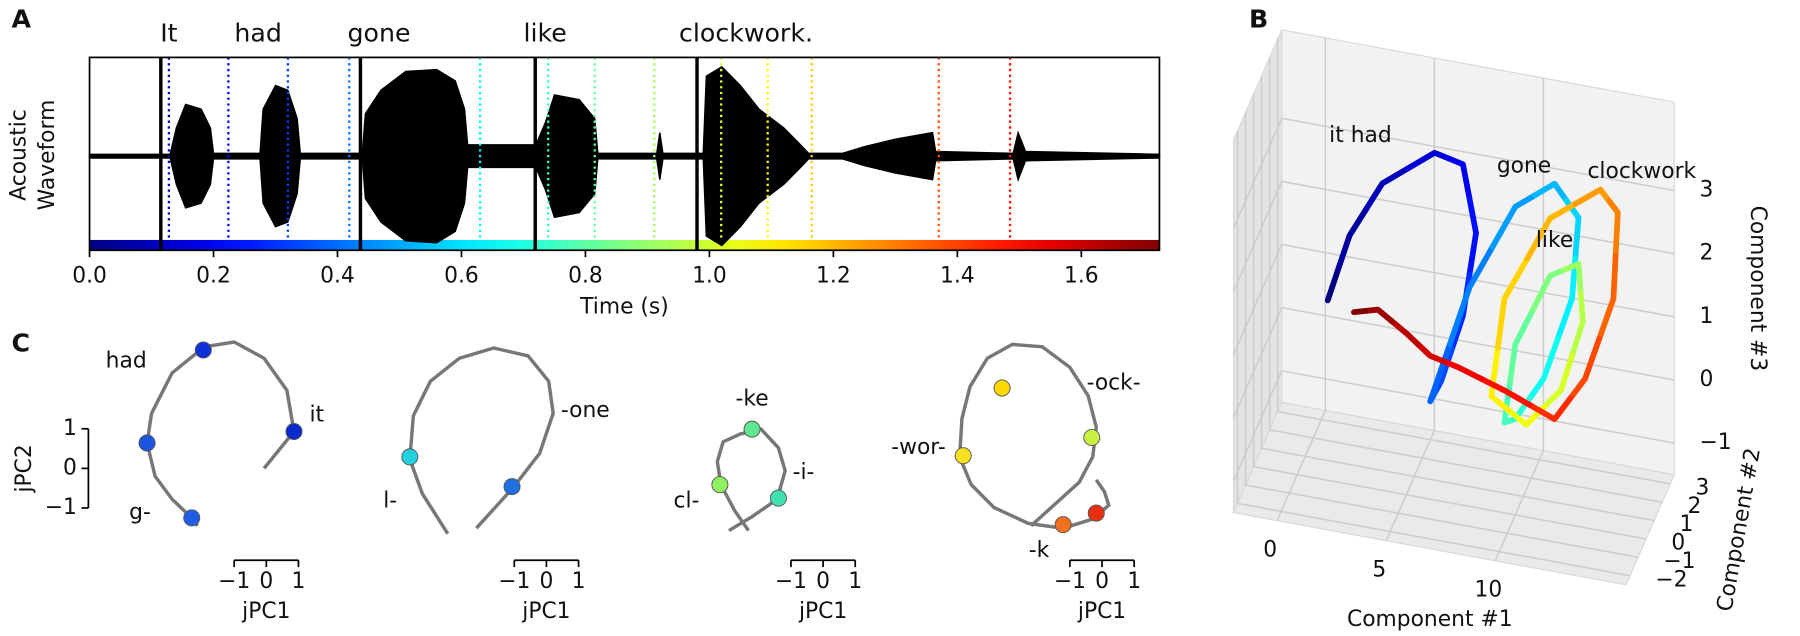  Describe the element at coordinates (624, 307) in the screenshot. I see `x-axis-label: Time (s)` at that location.